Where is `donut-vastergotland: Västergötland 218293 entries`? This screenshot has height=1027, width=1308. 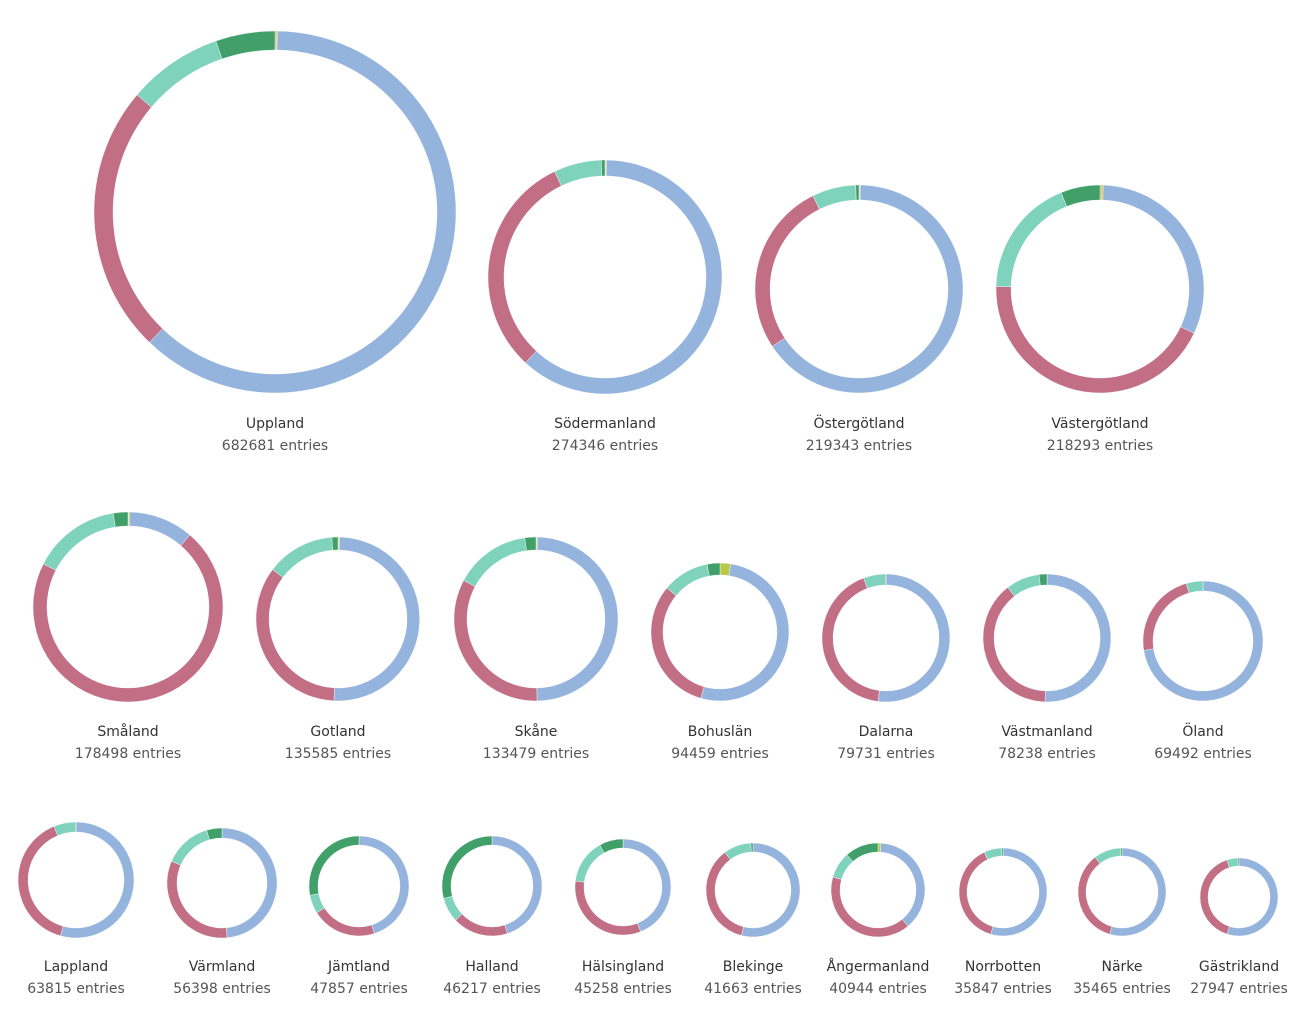
donut-vastergotland: Västergötland 218293 entries is located at coordinates (1100, 319).